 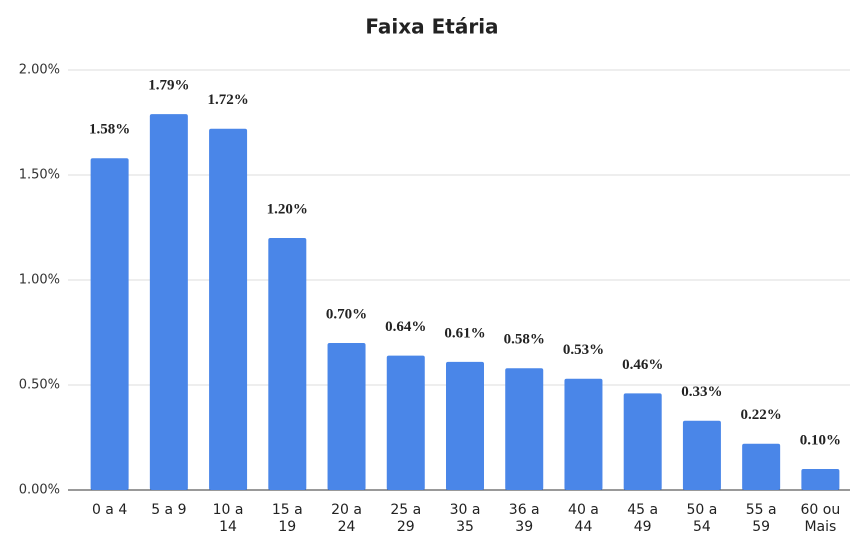 What do you see at coordinates (643, 518) in the screenshot?
I see `x-tick-label: 45 a 49` at bounding box center [643, 518].